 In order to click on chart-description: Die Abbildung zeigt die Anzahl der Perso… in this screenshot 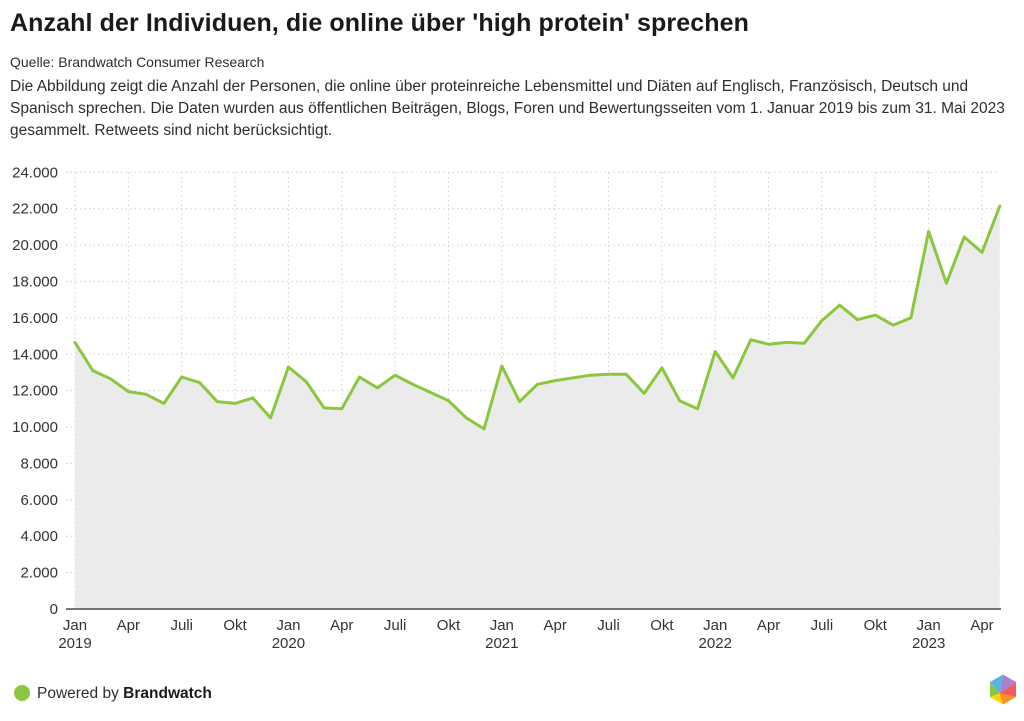, I will do `click(507, 108)`.